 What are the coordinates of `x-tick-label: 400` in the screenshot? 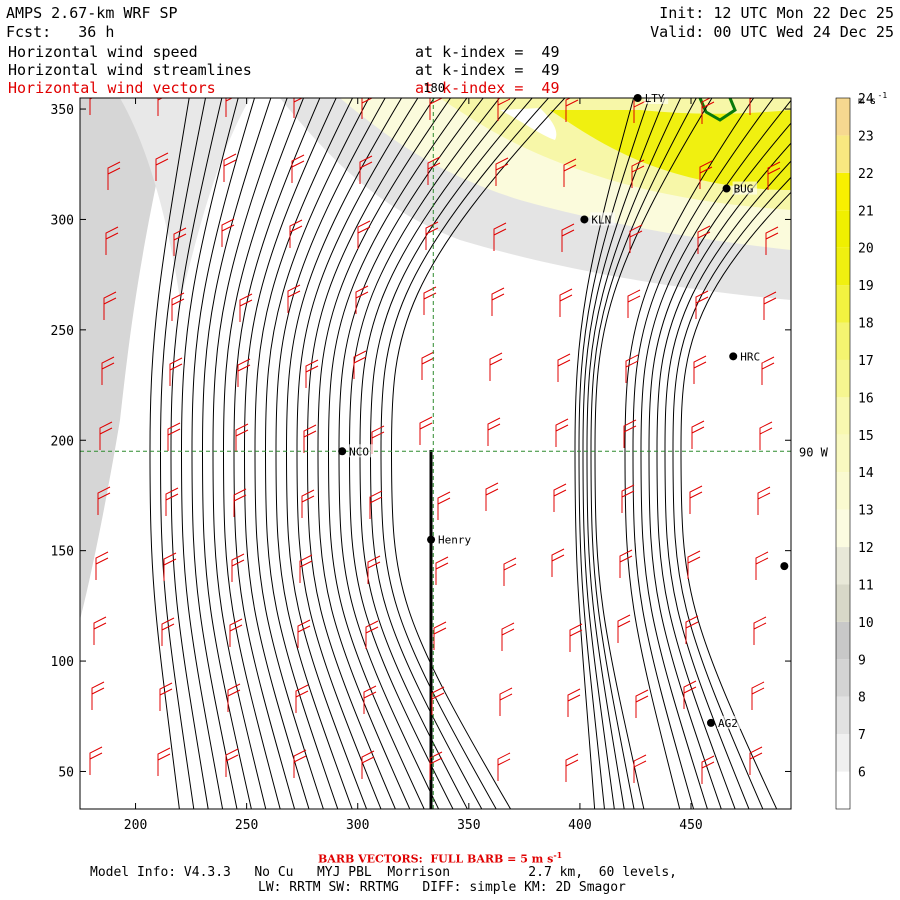 It's located at (579, 825).